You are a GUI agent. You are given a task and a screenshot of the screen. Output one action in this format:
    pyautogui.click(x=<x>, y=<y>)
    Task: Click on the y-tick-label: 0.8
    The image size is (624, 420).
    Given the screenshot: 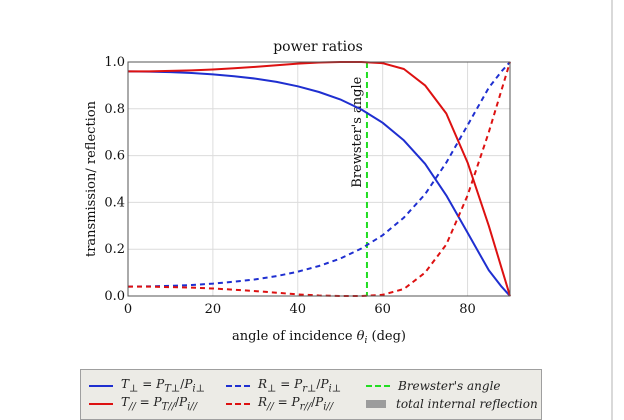 What is the action you would take?
    pyautogui.click(x=114, y=109)
    